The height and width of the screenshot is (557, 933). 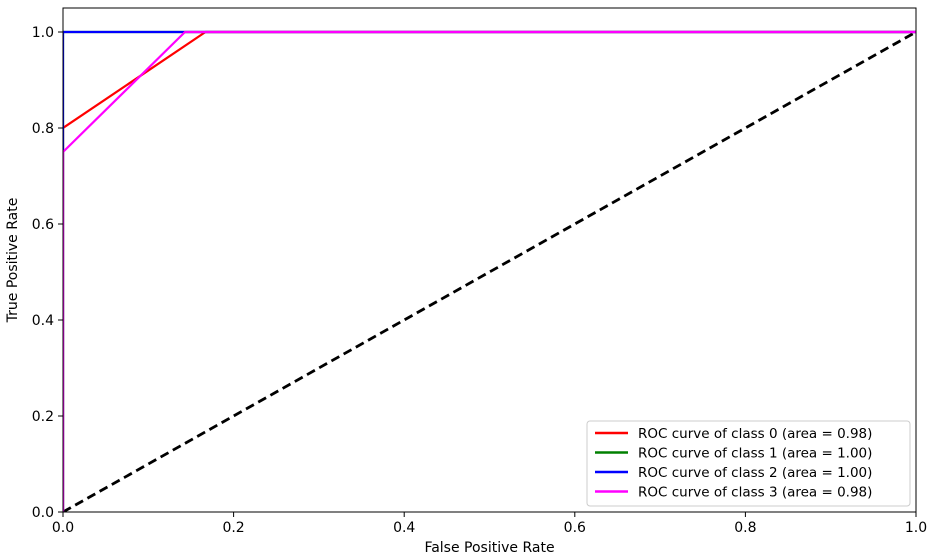 I want to click on x-axis-ticks: 0.0 0.2 0.4 0.6 0.8 1.0, so click(x=489, y=524).